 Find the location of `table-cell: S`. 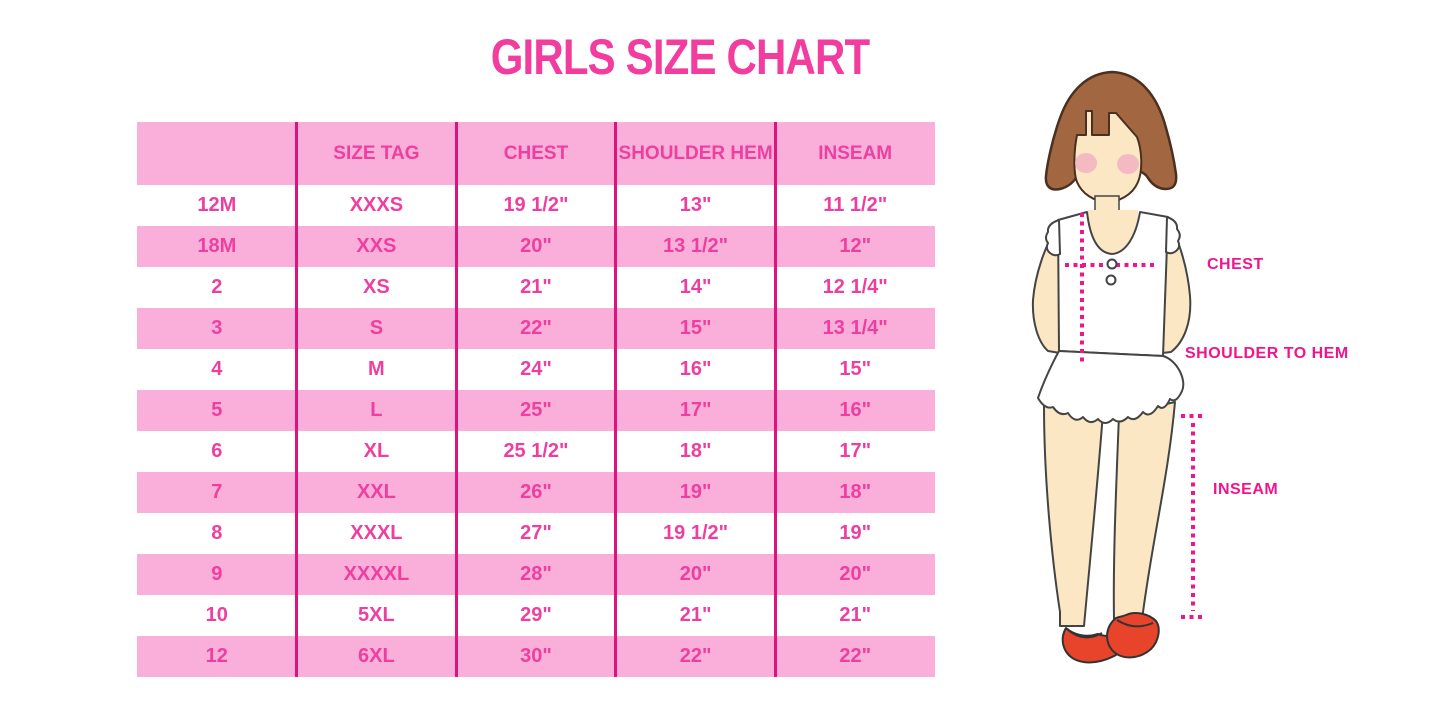

table-cell: S is located at coordinates (376, 328).